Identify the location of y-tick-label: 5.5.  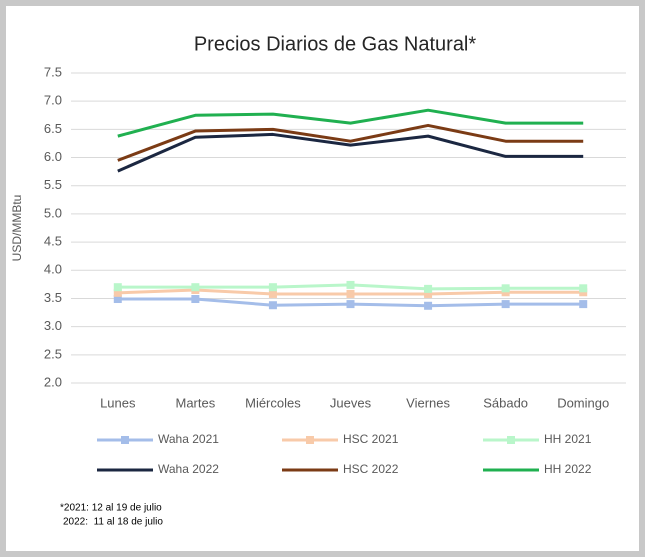
(53, 184).